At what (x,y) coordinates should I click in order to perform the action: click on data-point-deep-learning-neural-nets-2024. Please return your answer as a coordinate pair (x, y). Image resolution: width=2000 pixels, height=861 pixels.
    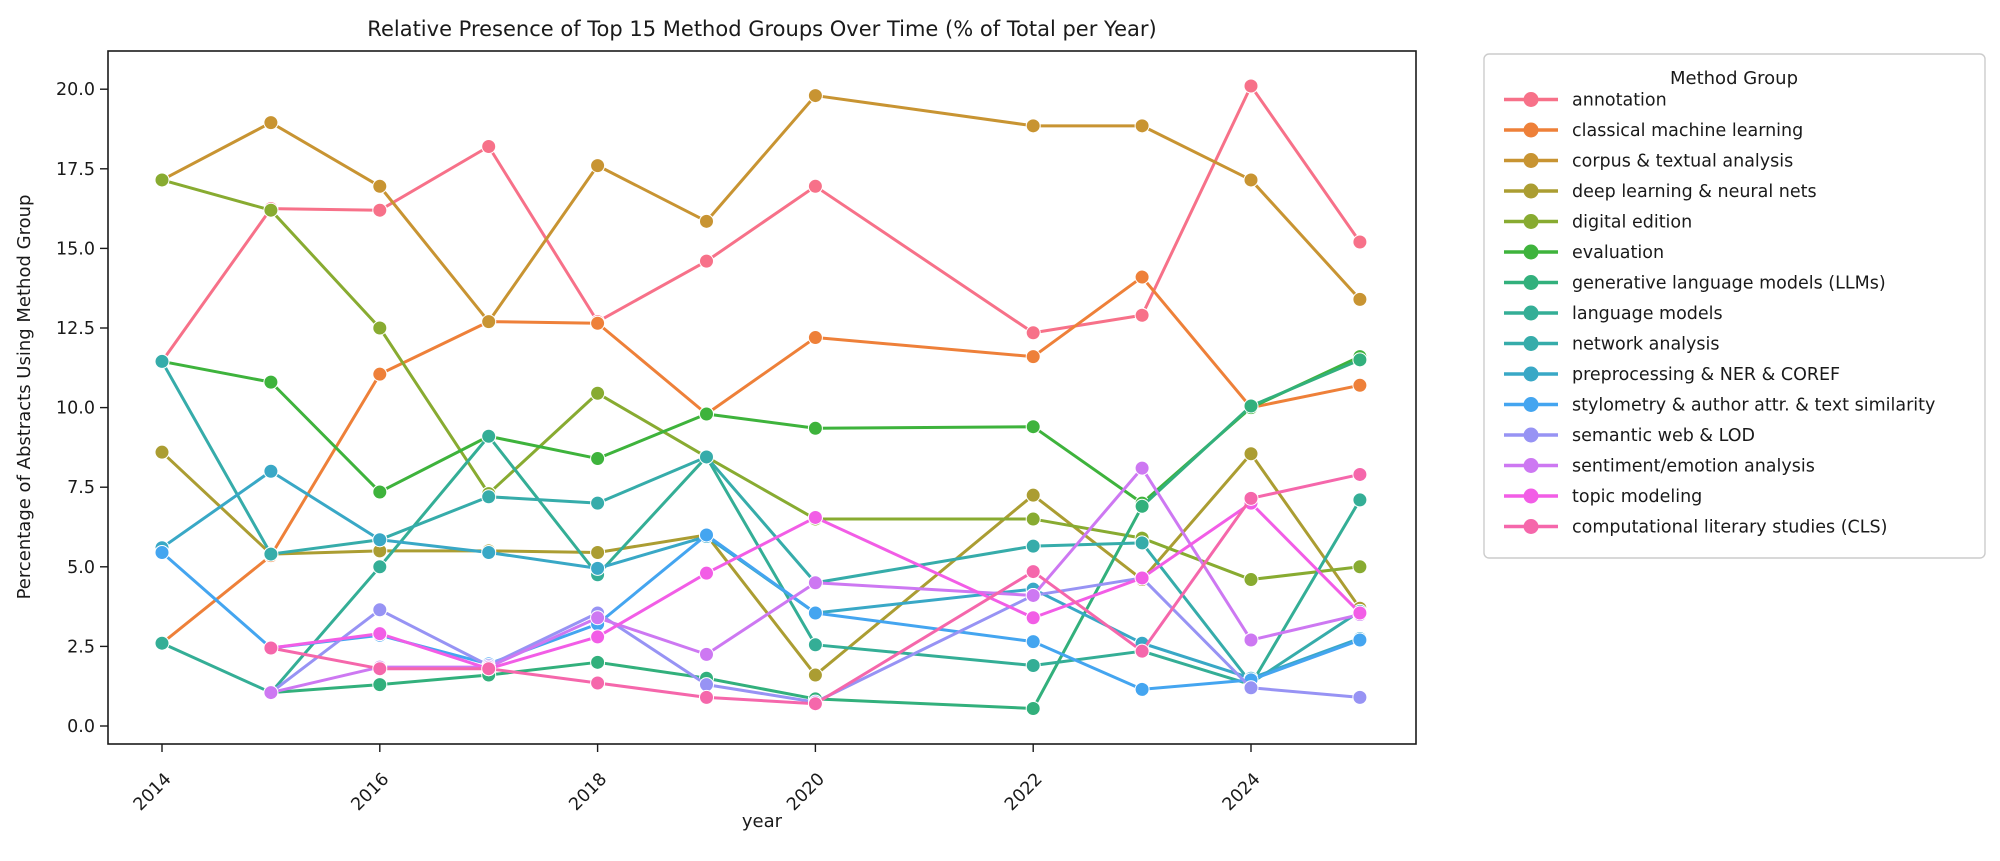
    Looking at the image, I should click on (1251, 454).